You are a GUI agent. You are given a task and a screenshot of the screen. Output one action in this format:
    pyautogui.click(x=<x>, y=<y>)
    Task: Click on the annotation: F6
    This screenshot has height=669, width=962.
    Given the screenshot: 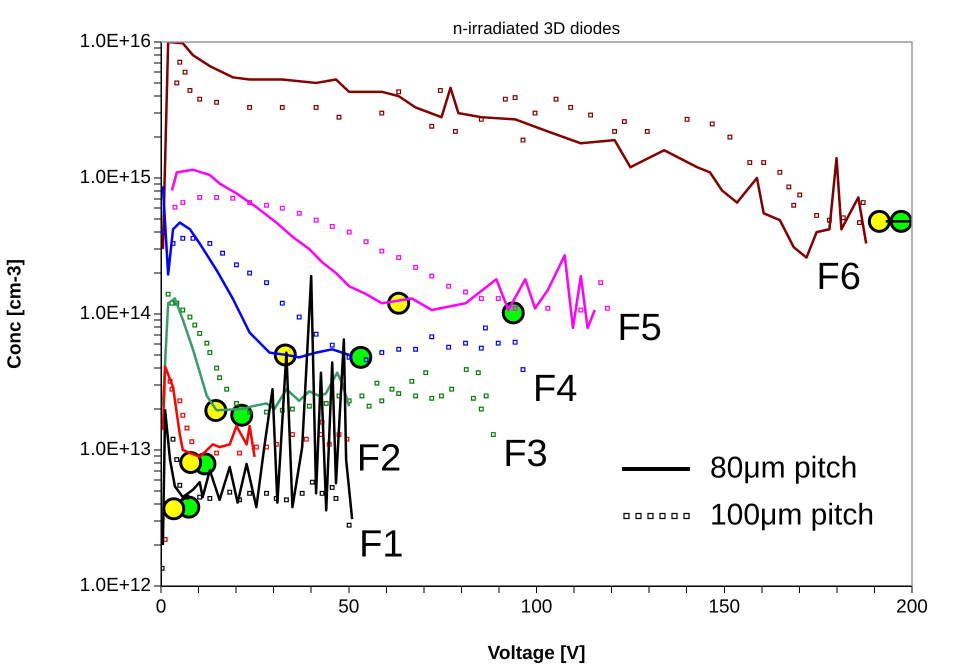 What is the action you would take?
    pyautogui.click(x=838, y=277)
    